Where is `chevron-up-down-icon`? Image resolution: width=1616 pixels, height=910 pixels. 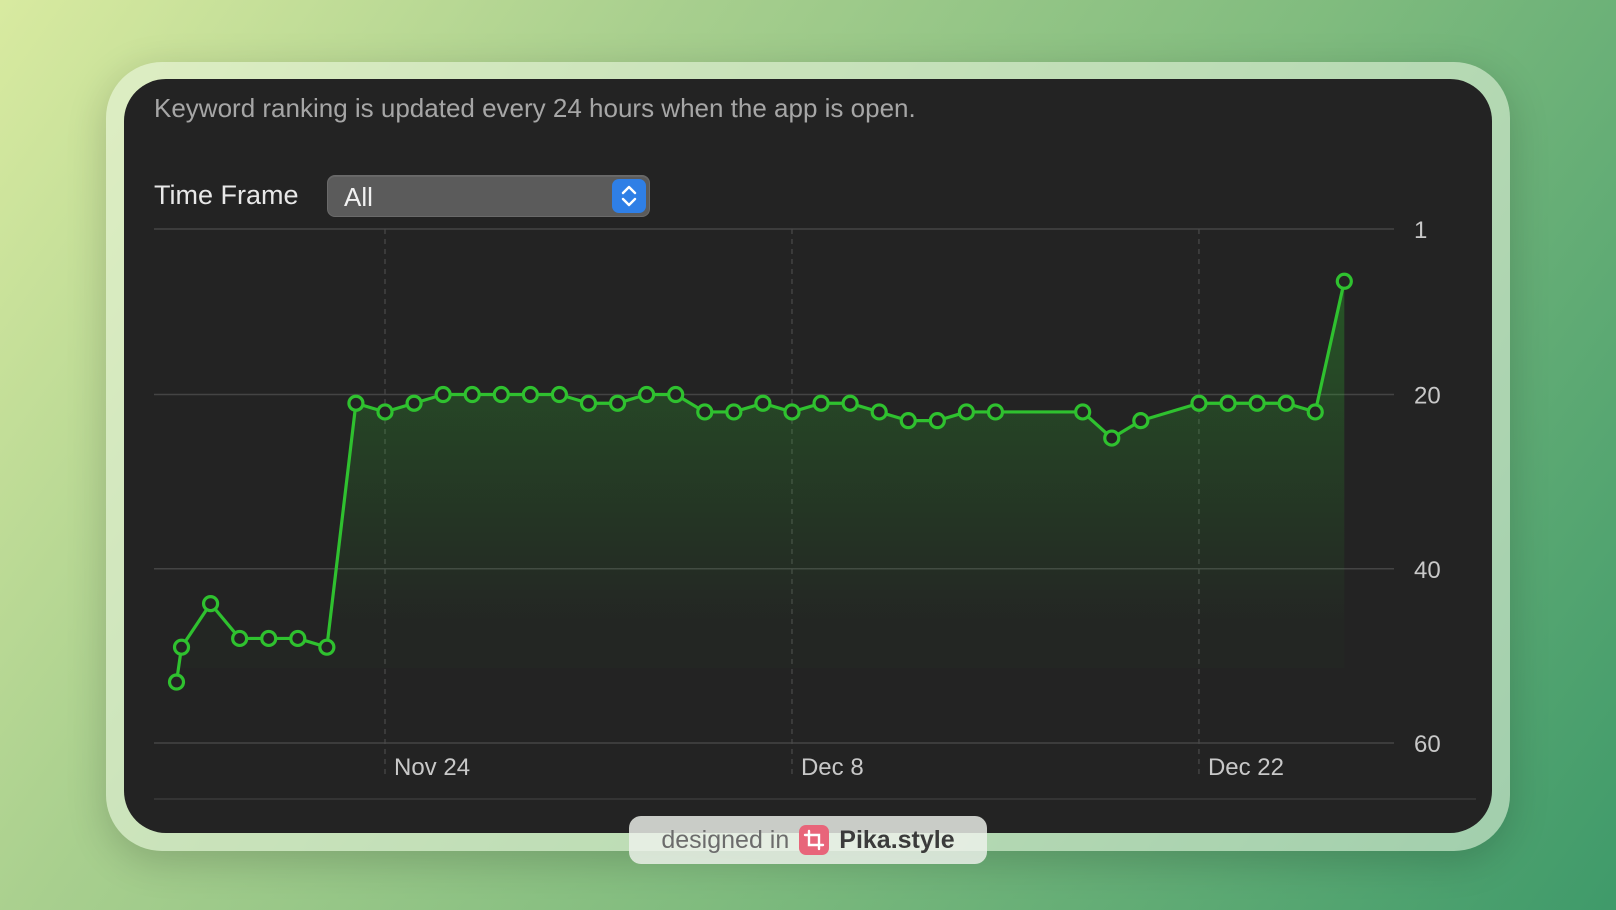 chevron-up-down-icon is located at coordinates (629, 196).